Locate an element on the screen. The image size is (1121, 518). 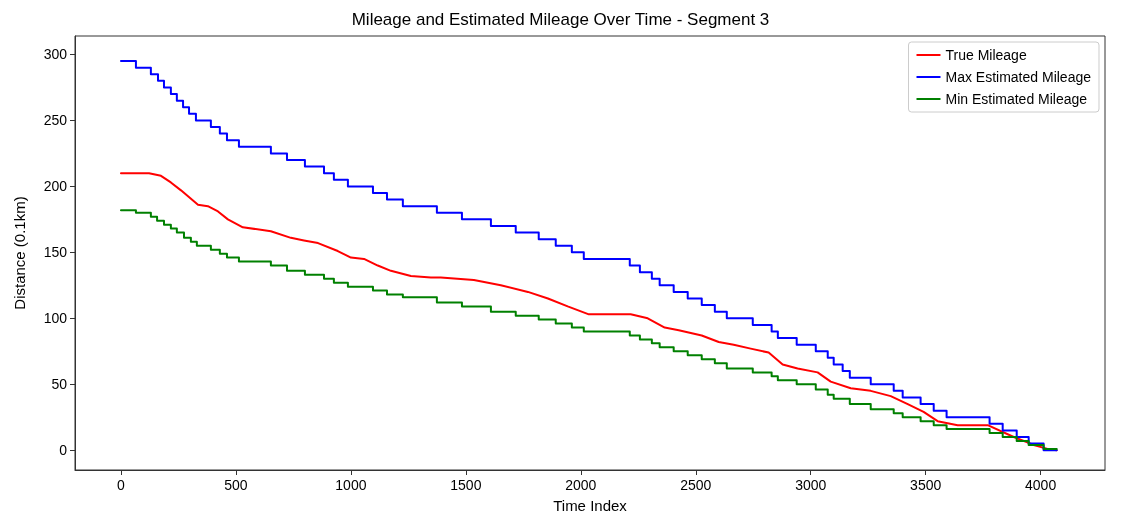
legend-label: Min Estimated Mileage is located at coordinates (1016, 99).